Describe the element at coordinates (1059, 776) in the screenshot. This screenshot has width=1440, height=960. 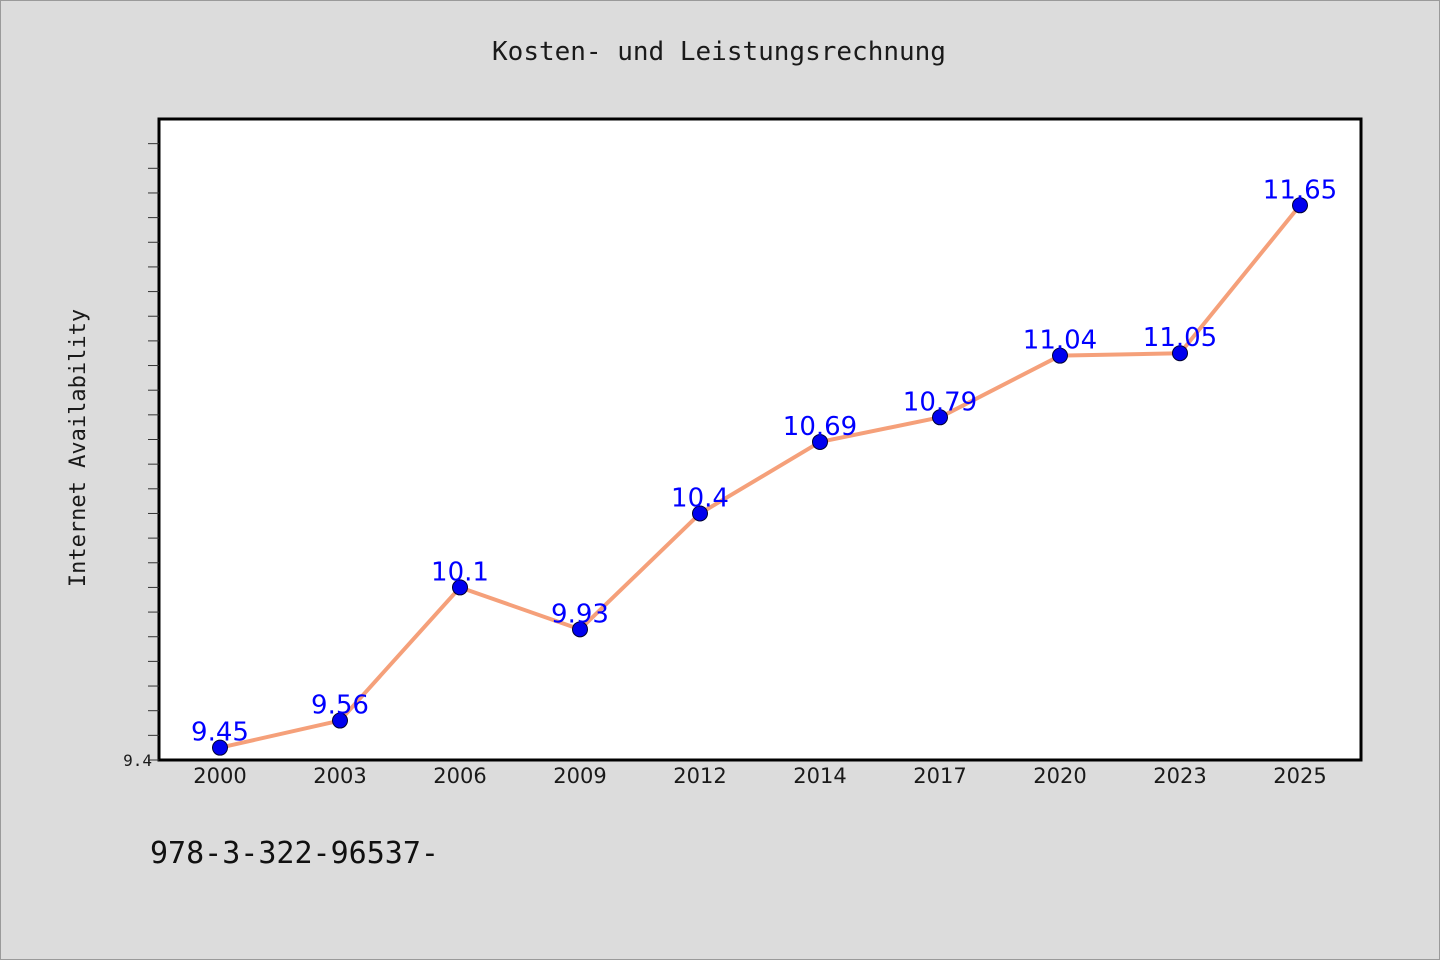
I see `x-tick-label: 2020` at that location.